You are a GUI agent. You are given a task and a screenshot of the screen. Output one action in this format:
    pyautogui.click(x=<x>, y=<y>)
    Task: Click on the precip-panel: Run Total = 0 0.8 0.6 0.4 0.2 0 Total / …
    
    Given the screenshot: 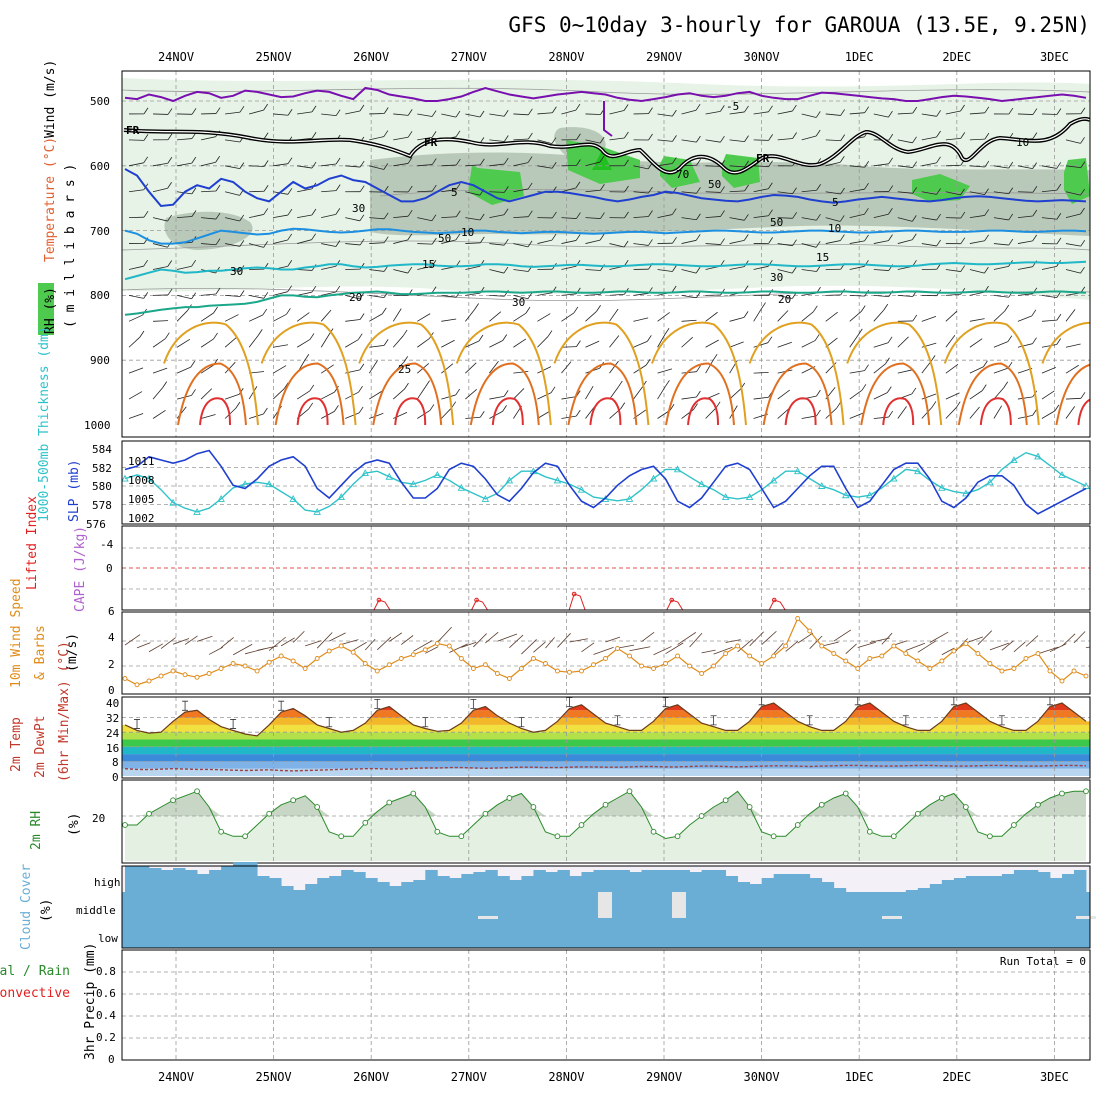 What is the action you would take?
    pyautogui.click(x=545, y=1004)
    